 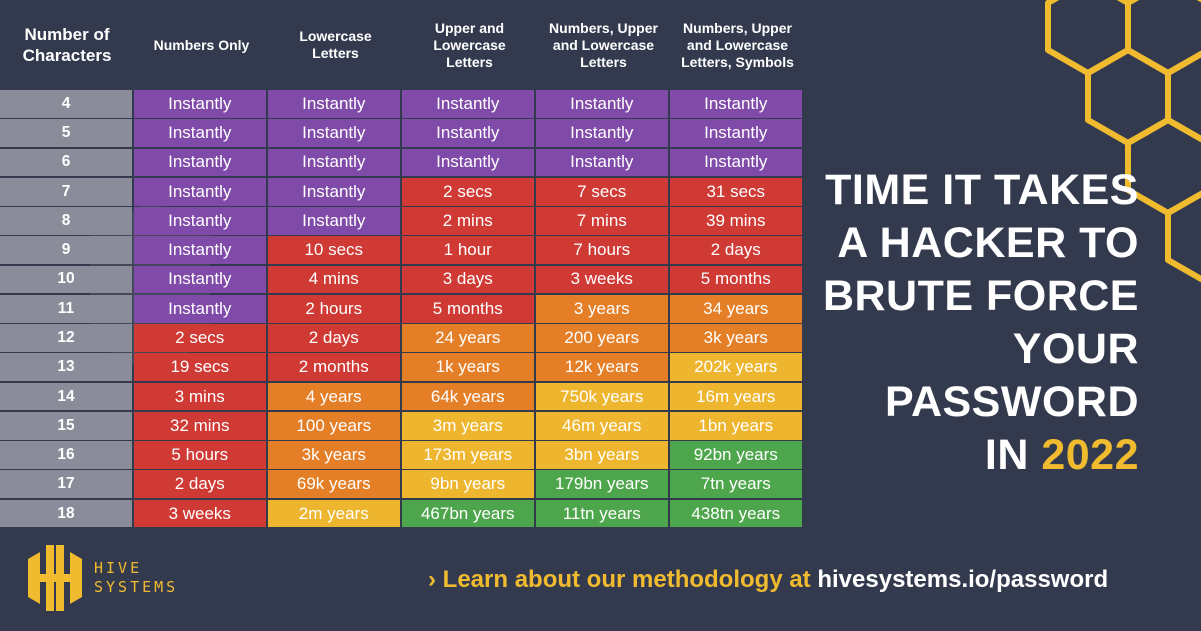 What do you see at coordinates (66, 162) in the screenshot?
I see `char-count-cell: 6` at bounding box center [66, 162].